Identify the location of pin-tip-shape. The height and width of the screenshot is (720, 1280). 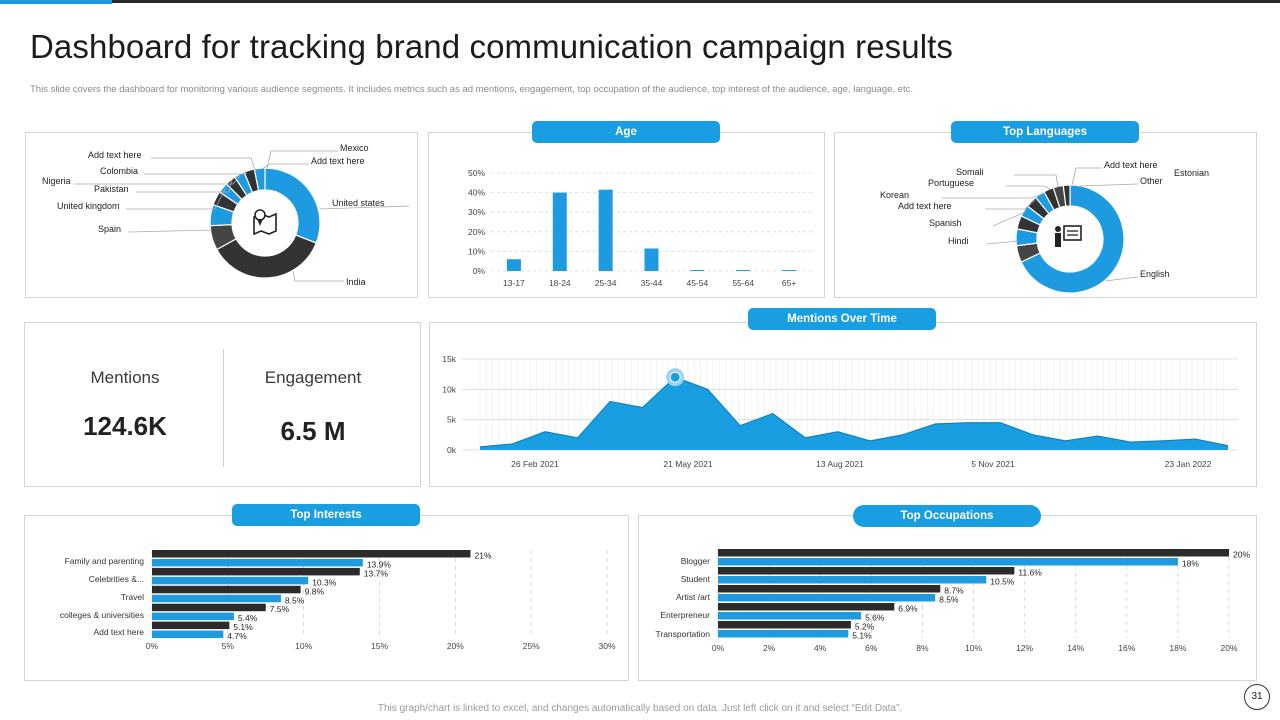
(260, 222).